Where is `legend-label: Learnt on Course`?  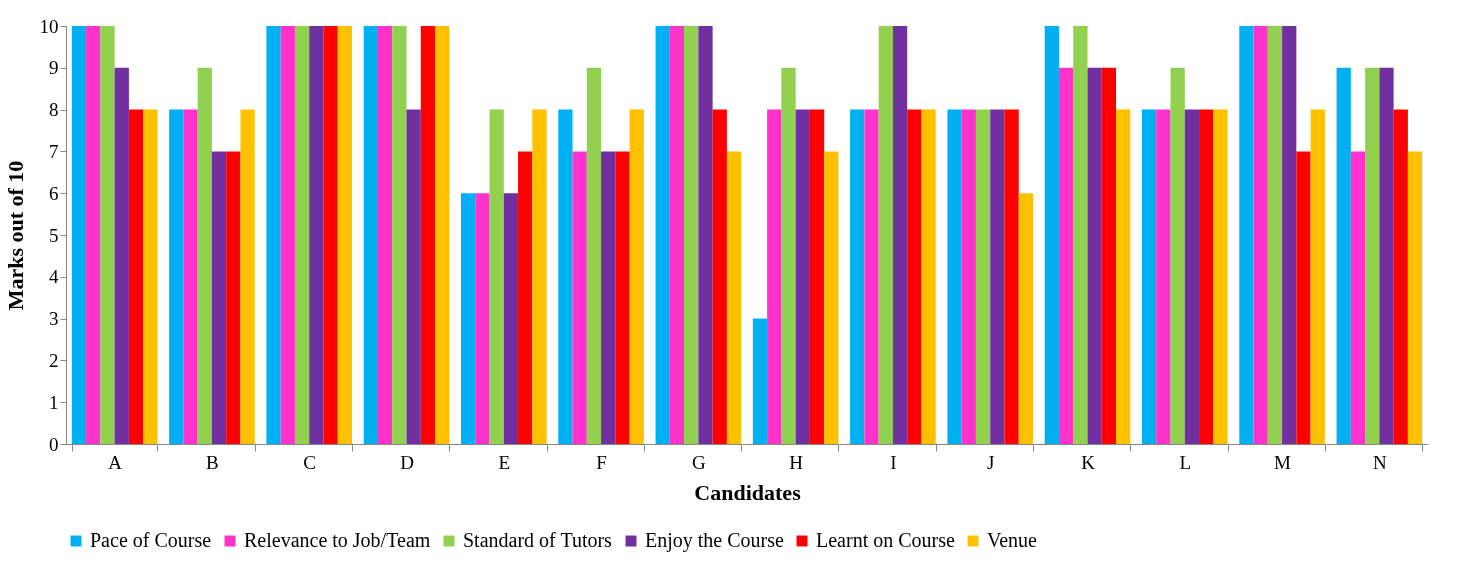
legend-label: Learnt on Course is located at coordinates (885, 540).